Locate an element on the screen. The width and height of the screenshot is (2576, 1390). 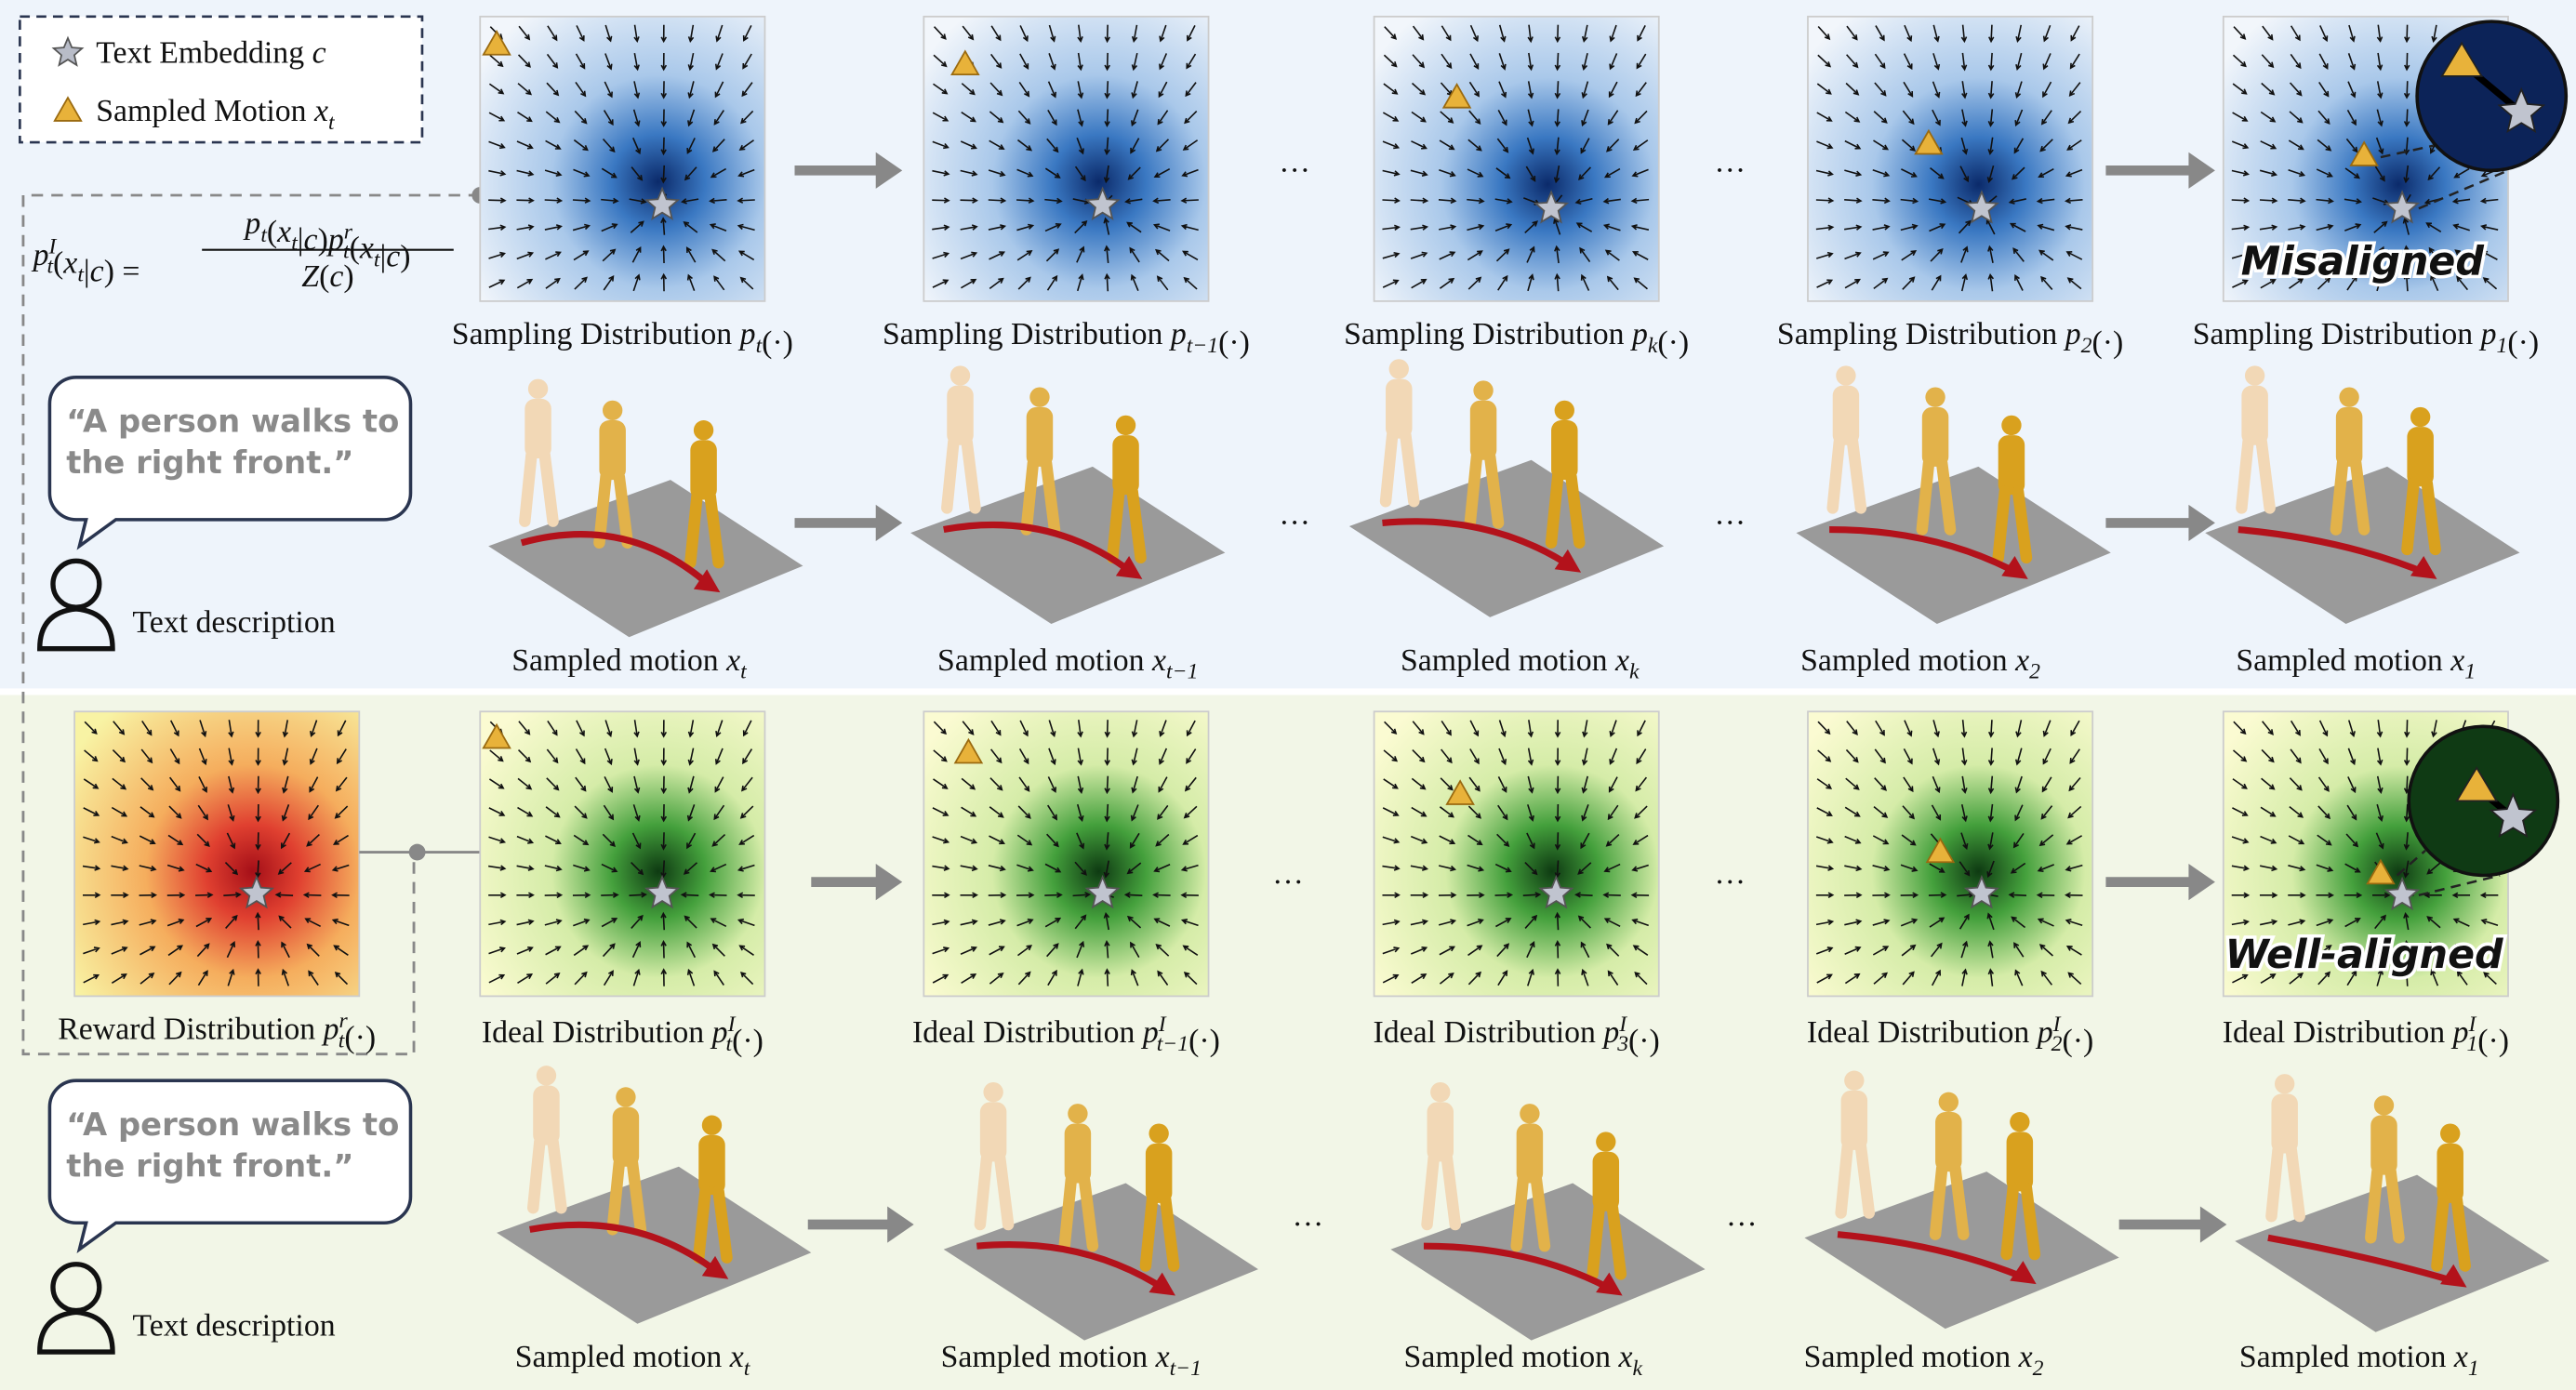
motion-label: Sampled motion x1 is located at coordinates (2356, 663).